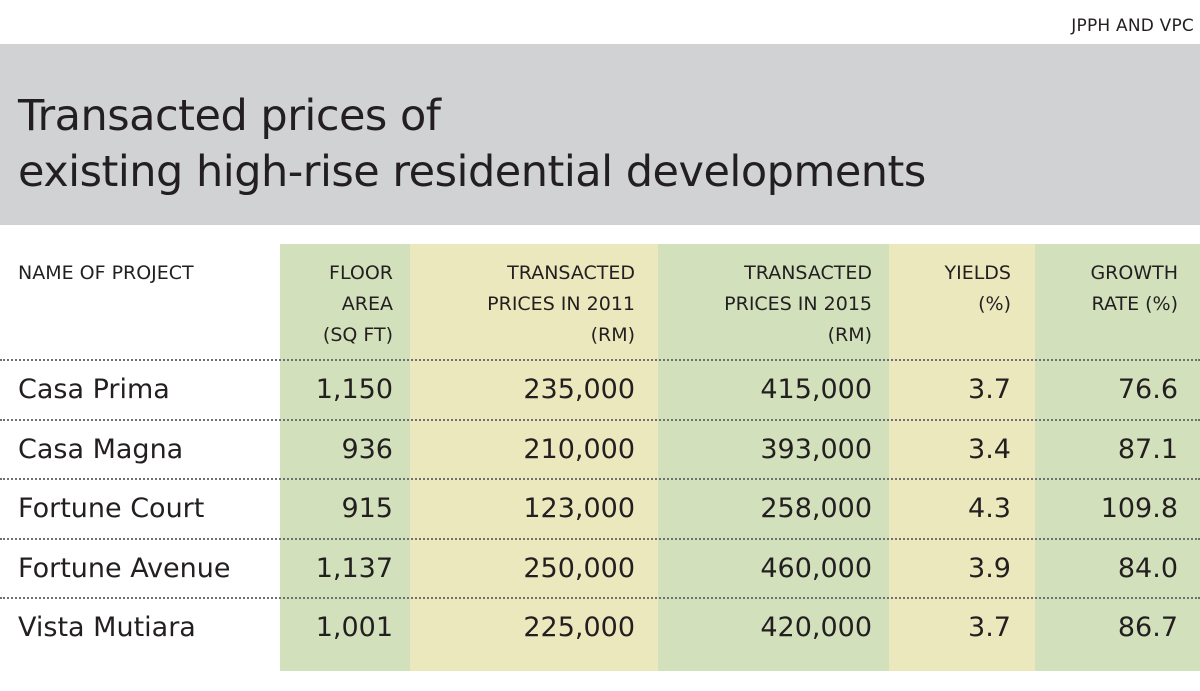  I want to click on header-prices-2015: TRANSACTED PRICES IN 2015 (RM), so click(798, 304).